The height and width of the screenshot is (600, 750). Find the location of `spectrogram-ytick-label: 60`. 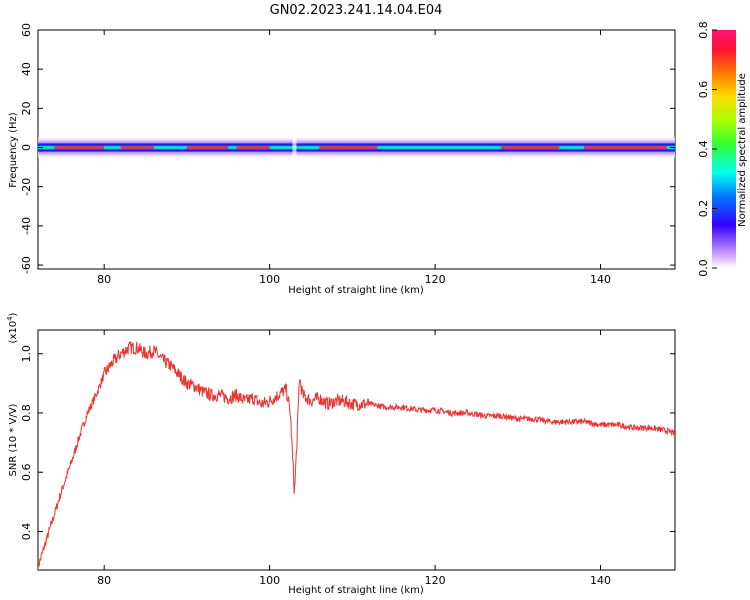

spectrogram-ytick-label: 60 is located at coordinates (26, 30).